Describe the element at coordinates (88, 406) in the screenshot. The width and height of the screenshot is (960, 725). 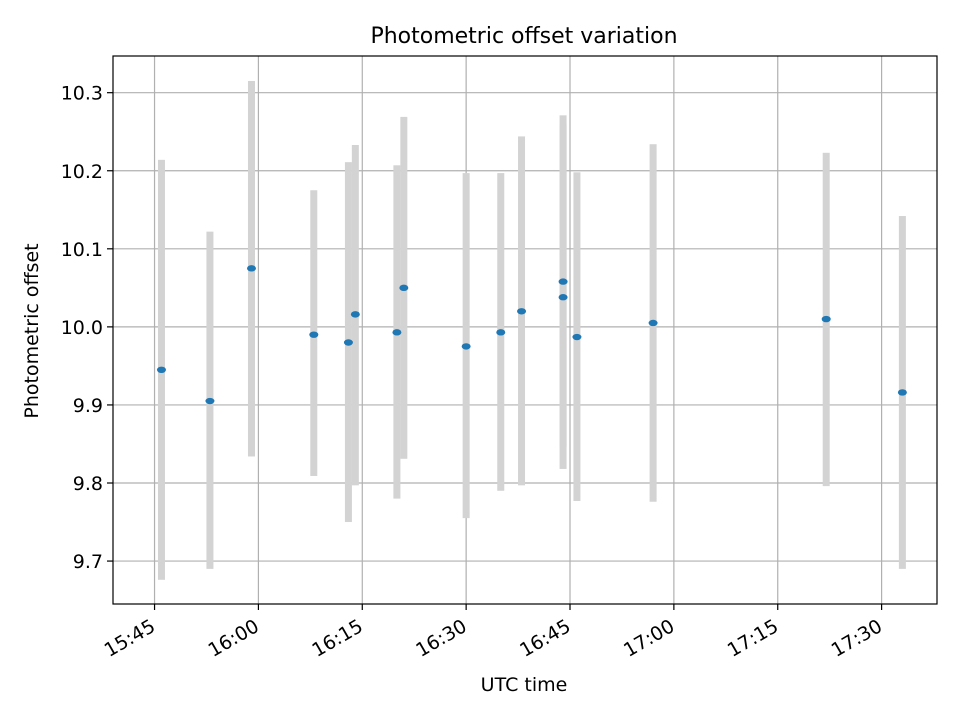
I see `y-tick-label: 9.9` at that location.